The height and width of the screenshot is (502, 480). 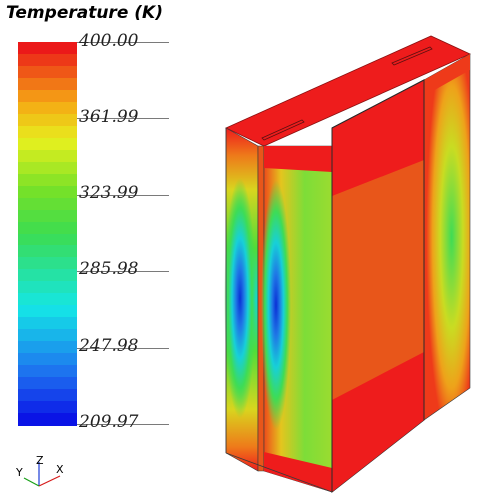 I want to click on left-fin-cold-core, so click(x=240, y=298).